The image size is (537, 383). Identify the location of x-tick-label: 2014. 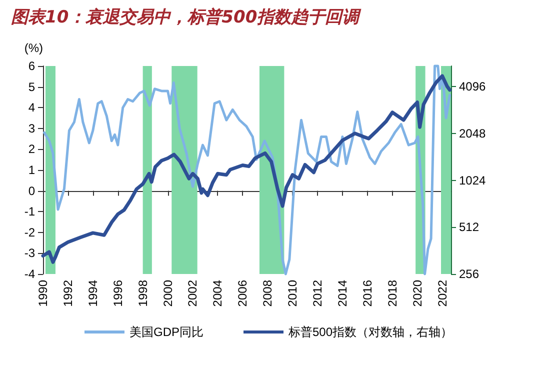
(342, 293).